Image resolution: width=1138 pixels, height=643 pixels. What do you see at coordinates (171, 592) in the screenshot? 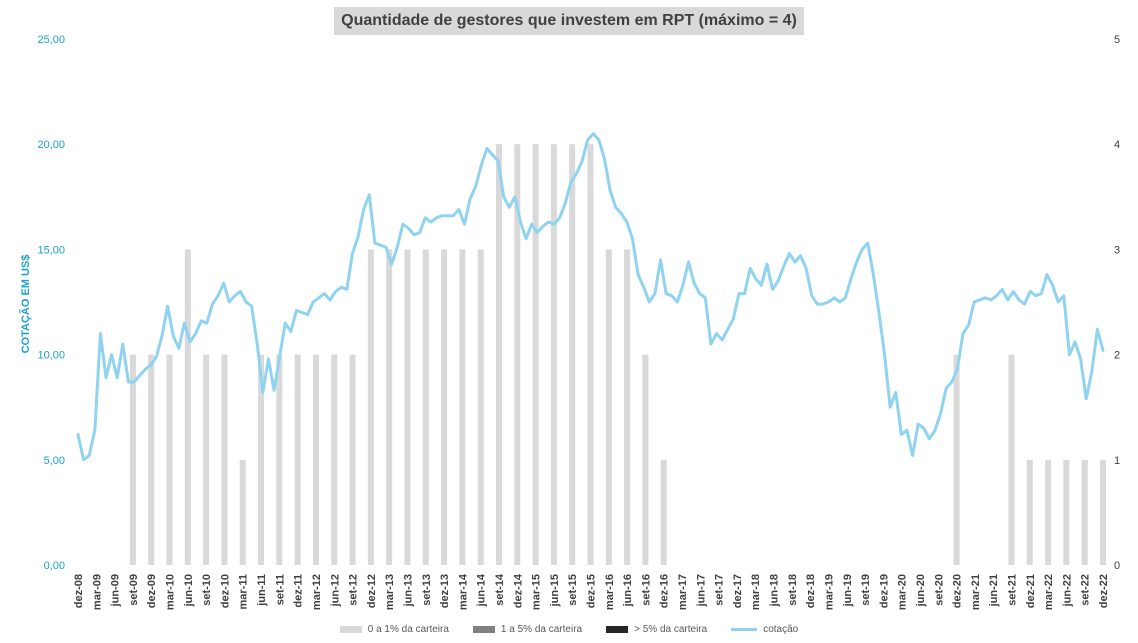
I see `x-tick-label: mar-10` at bounding box center [171, 592].